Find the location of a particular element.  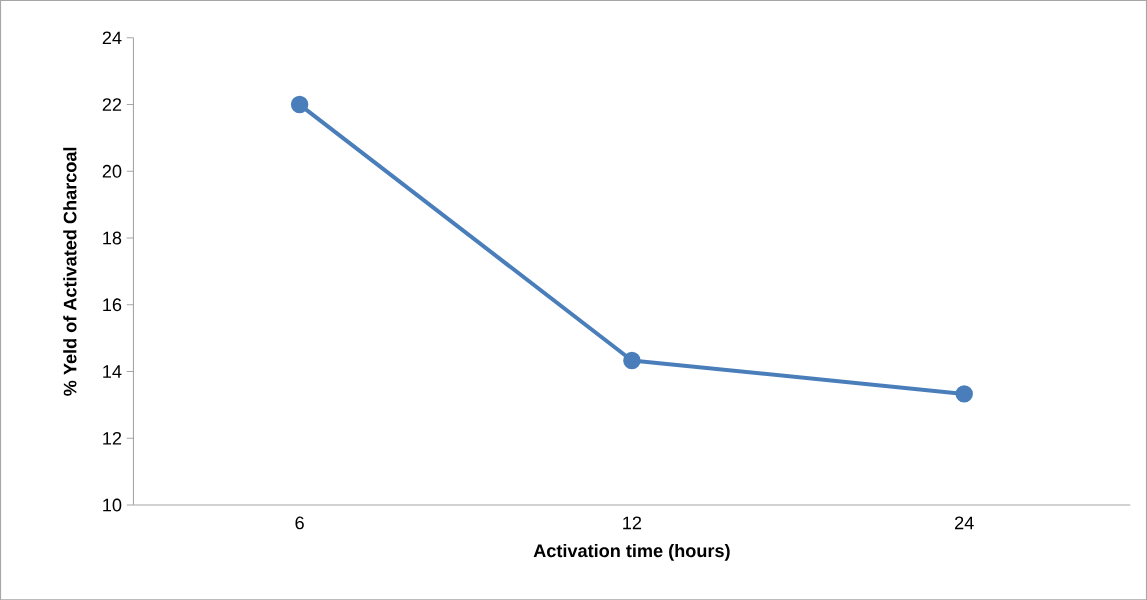

x-tick-label: 6 is located at coordinates (299, 523).